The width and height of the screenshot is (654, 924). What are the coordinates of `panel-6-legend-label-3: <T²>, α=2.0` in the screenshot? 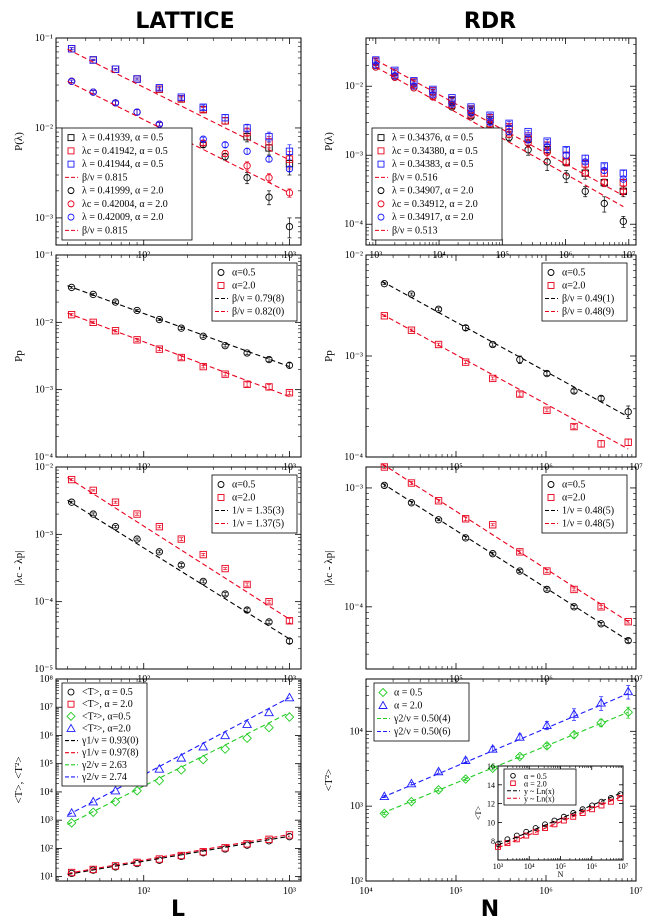 It's located at (106, 728).